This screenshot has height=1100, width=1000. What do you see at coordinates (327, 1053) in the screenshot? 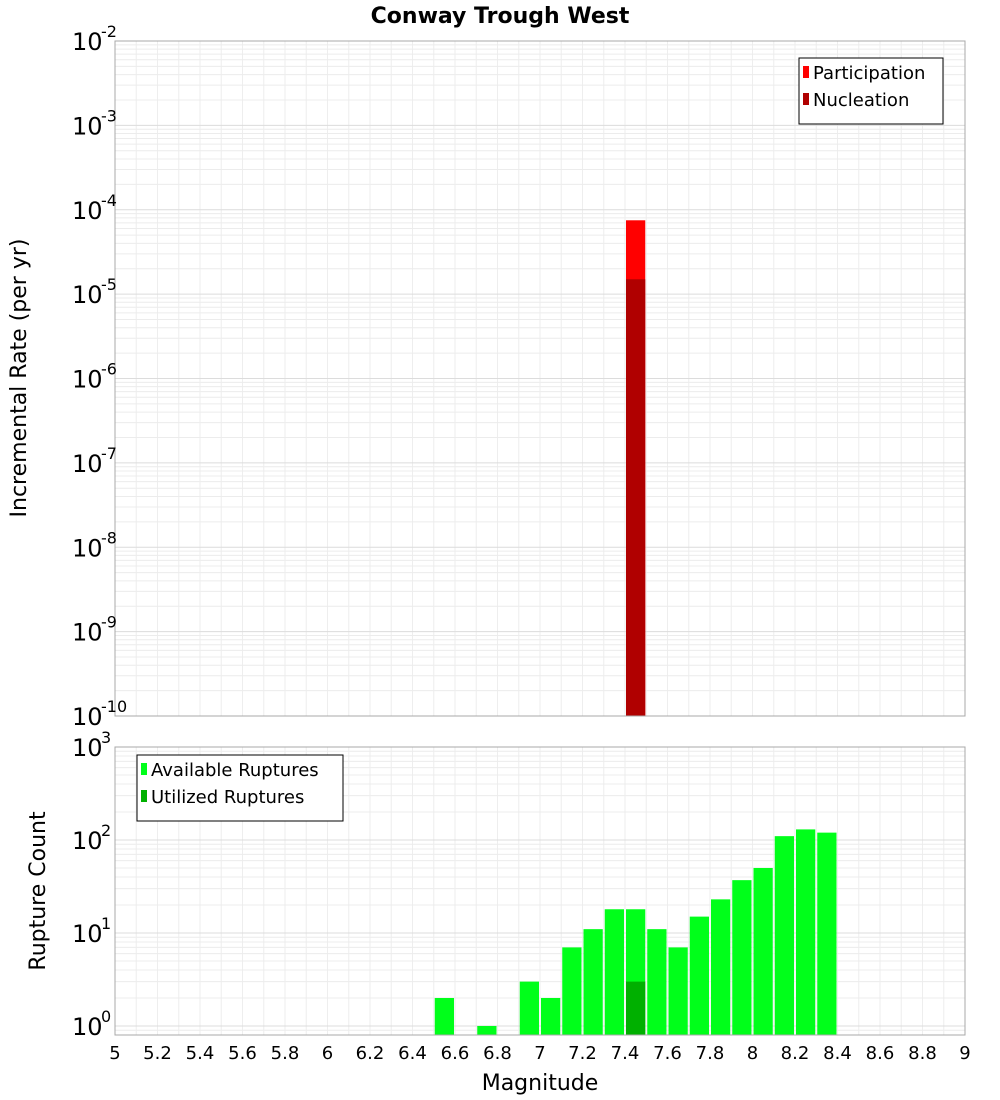
I see `x-tick-label: 6` at bounding box center [327, 1053].